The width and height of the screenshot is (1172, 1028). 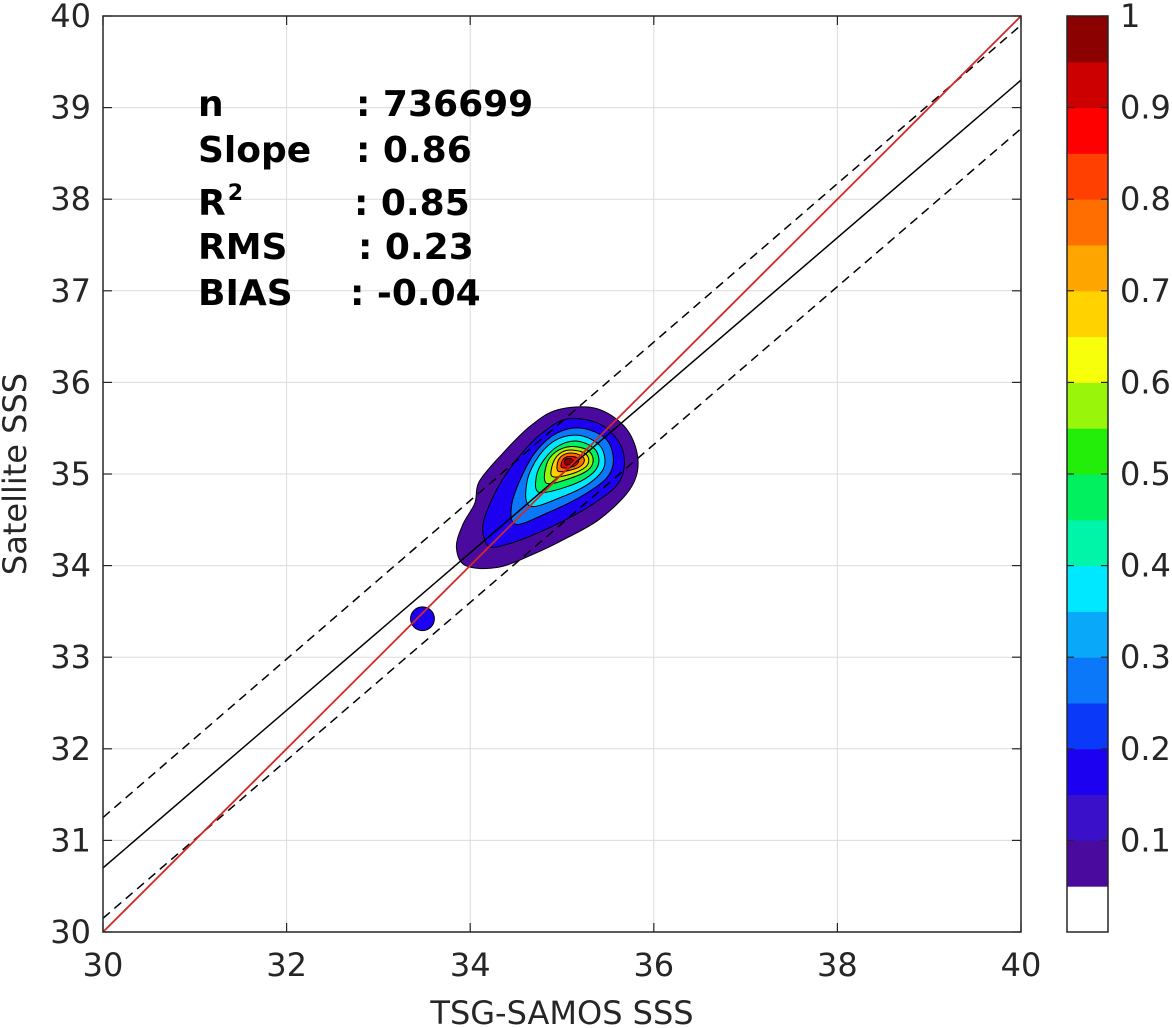 What do you see at coordinates (70, 749) in the screenshot?
I see `y-tick-label: 32` at bounding box center [70, 749].